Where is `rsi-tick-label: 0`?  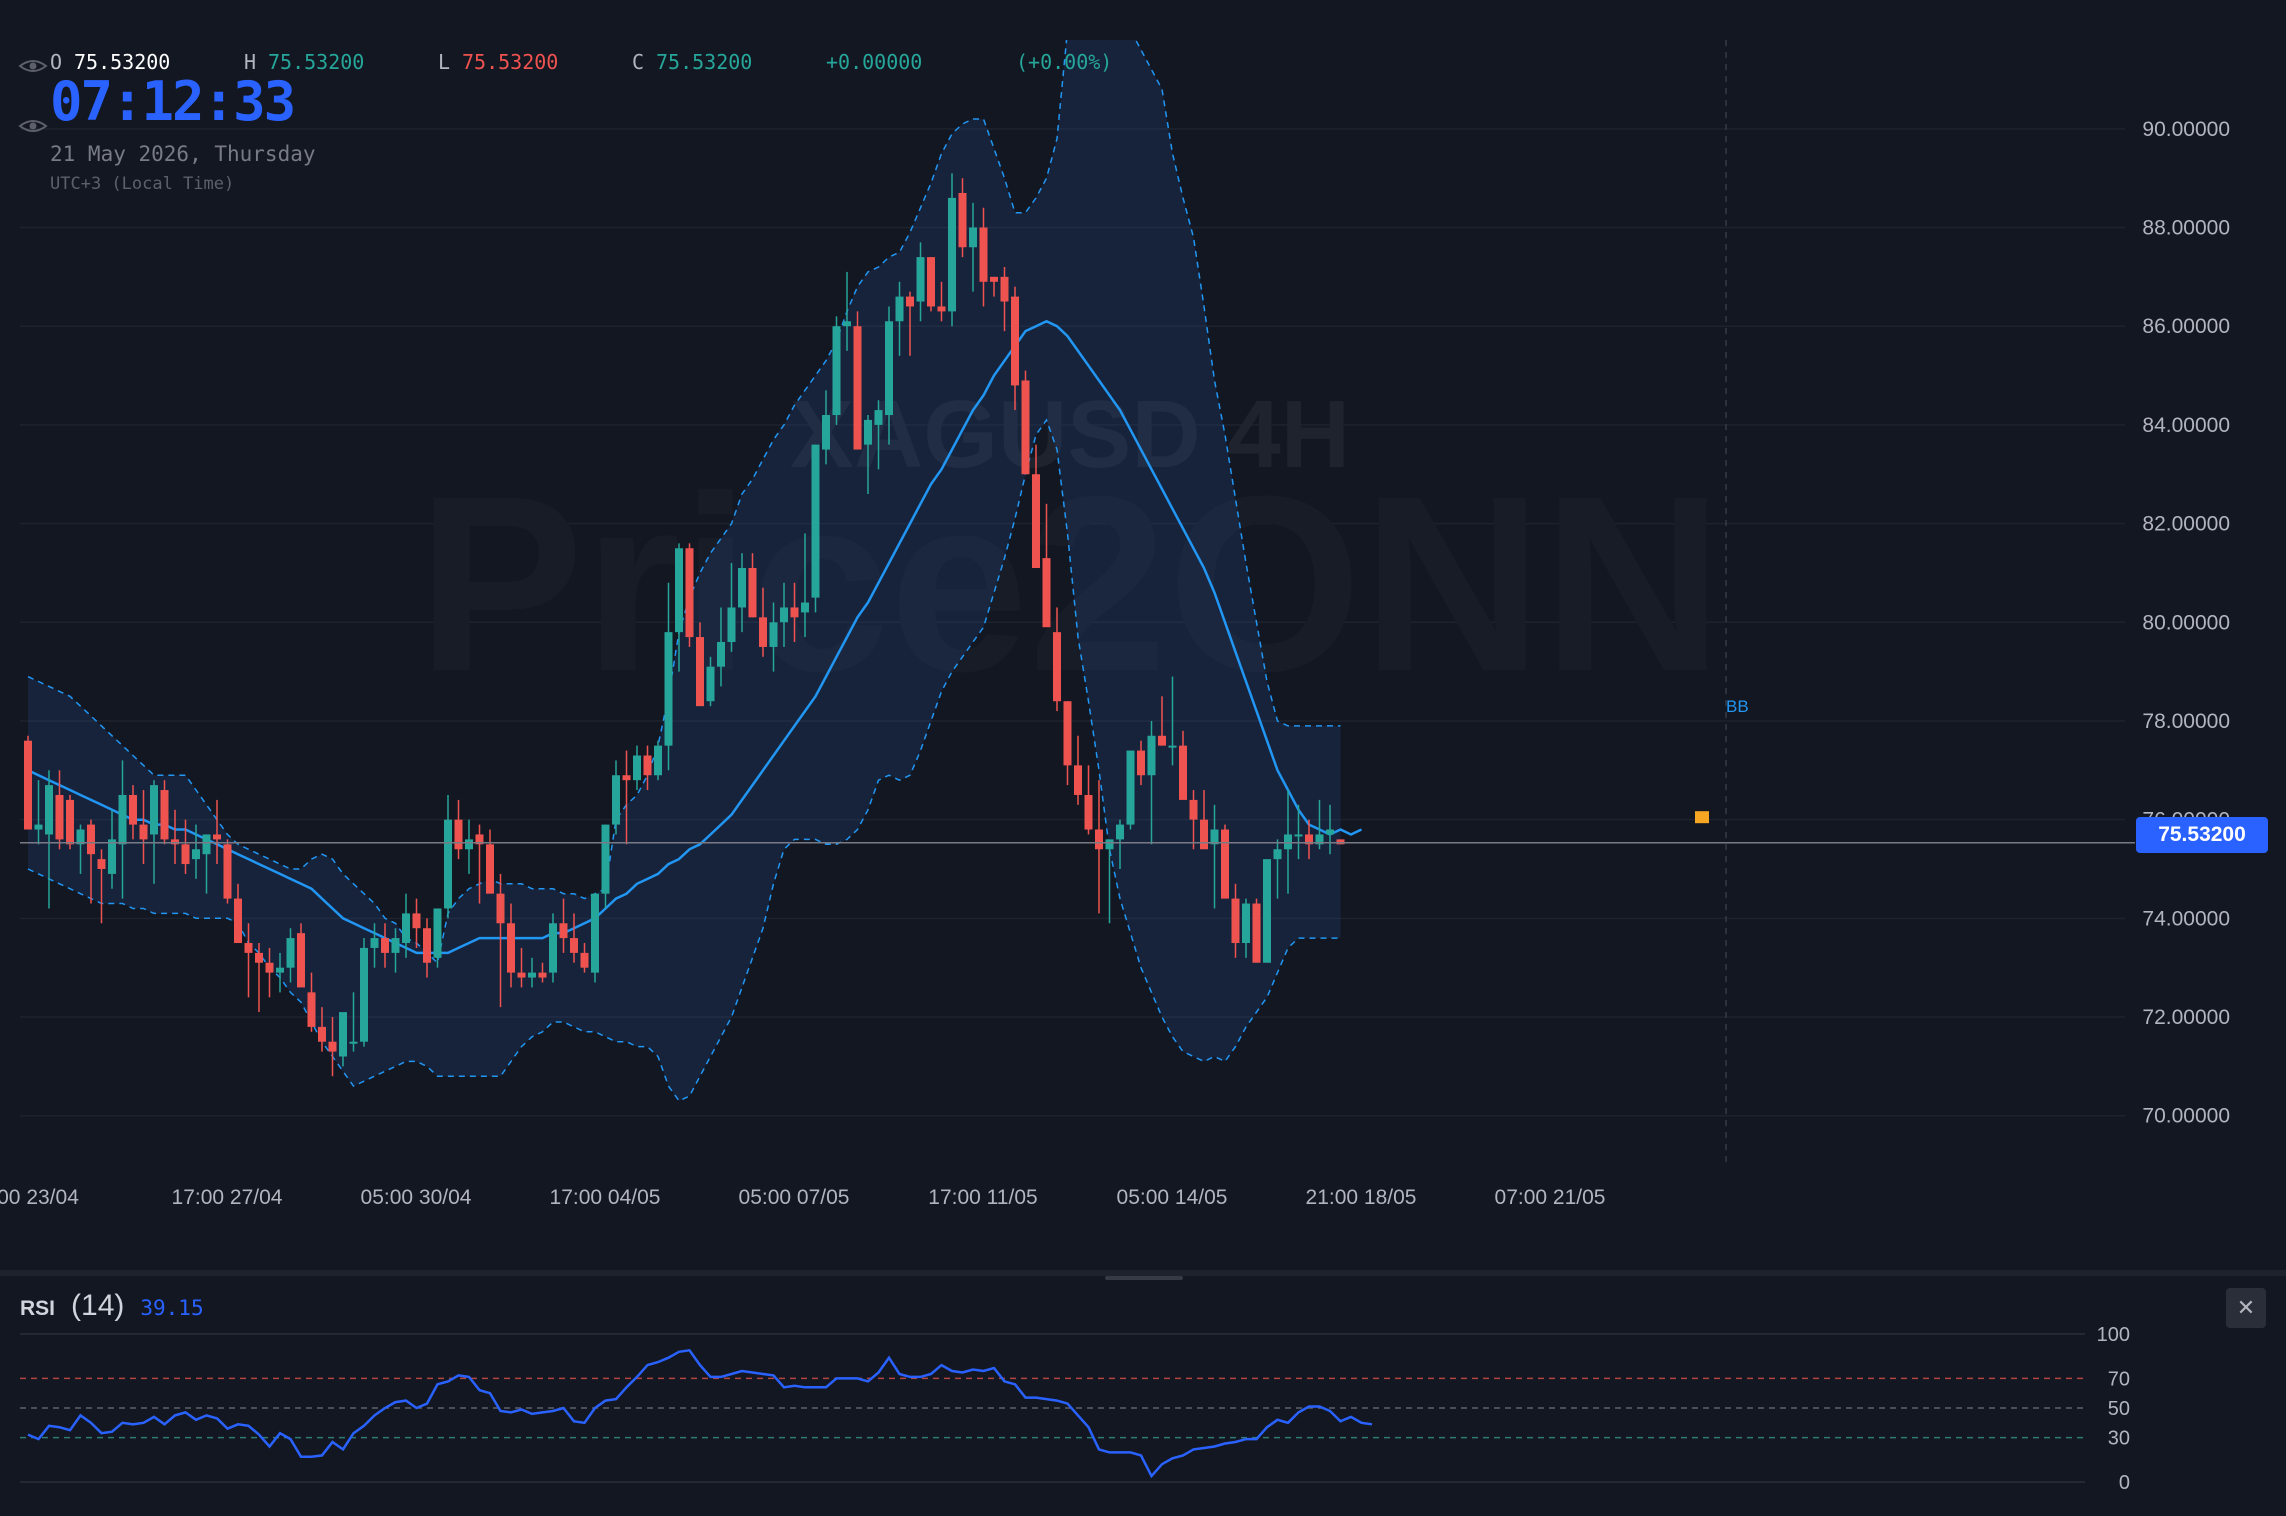 rsi-tick-label: 0 is located at coordinates (2124, 1483).